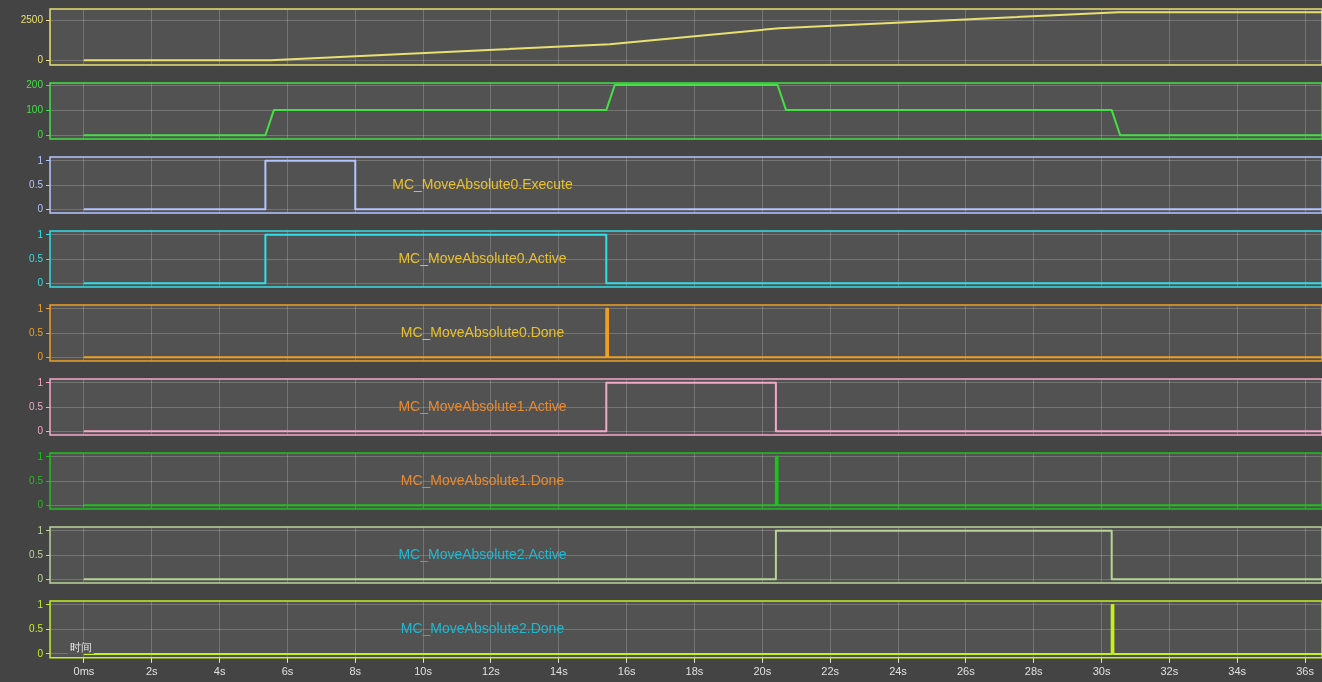 This screenshot has height=682, width=1322. Describe the element at coordinates (491, 671) in the screenshot. I see `x-tick-label: 12s` at that location.